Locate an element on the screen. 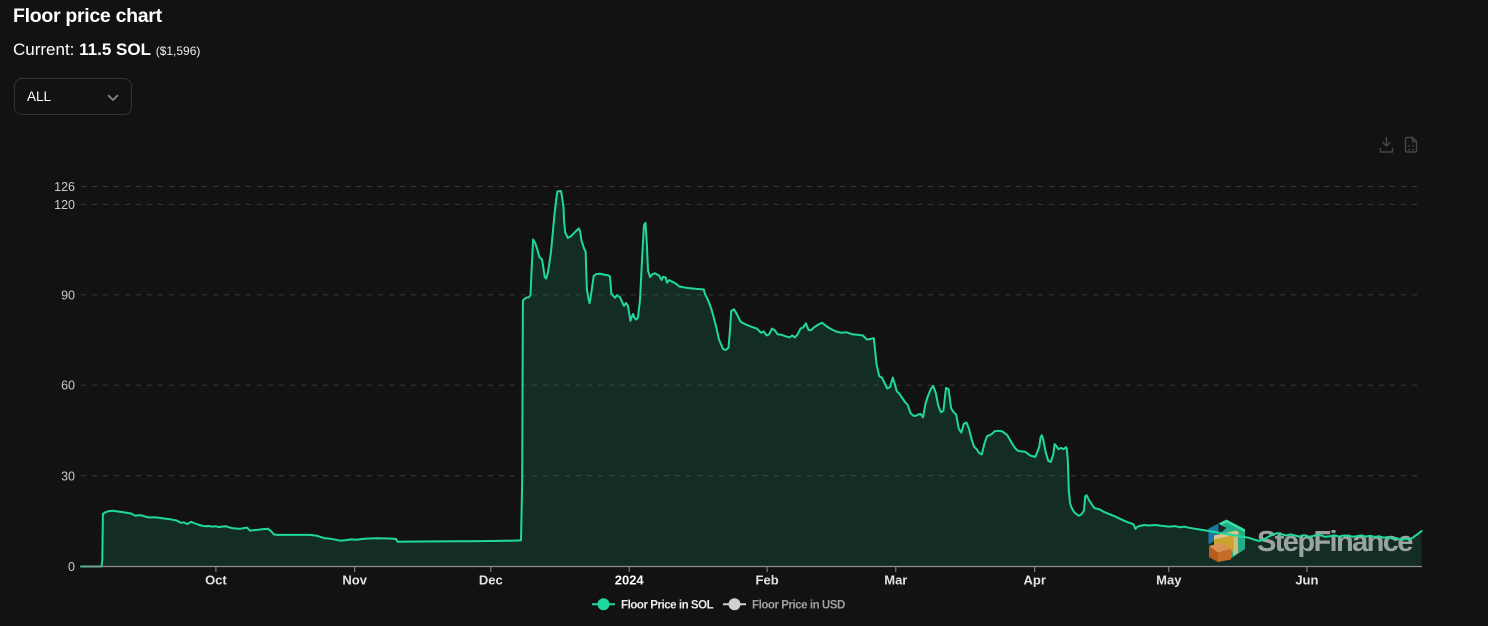 Image resolution: width=1488 pixels, height=626 pixels. svg-text: StepFinance is located at coordinates (1335, 542).